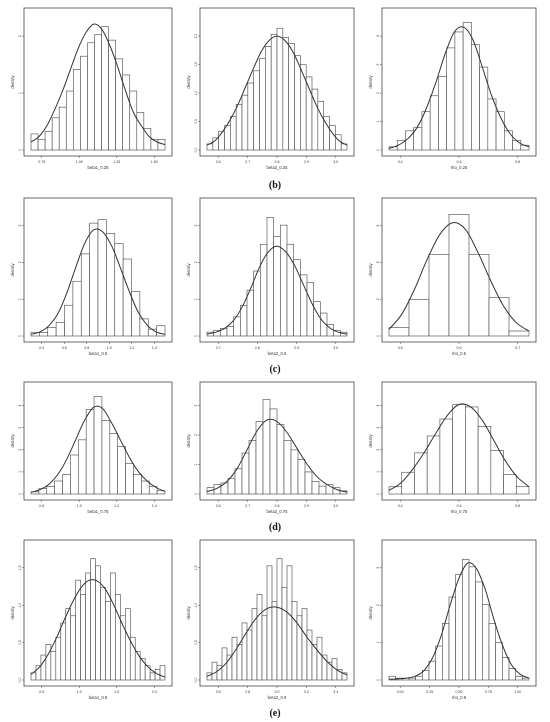 This screenshot has width=550, height=722. I want to click on caption-d: (d), so click(275, 527).